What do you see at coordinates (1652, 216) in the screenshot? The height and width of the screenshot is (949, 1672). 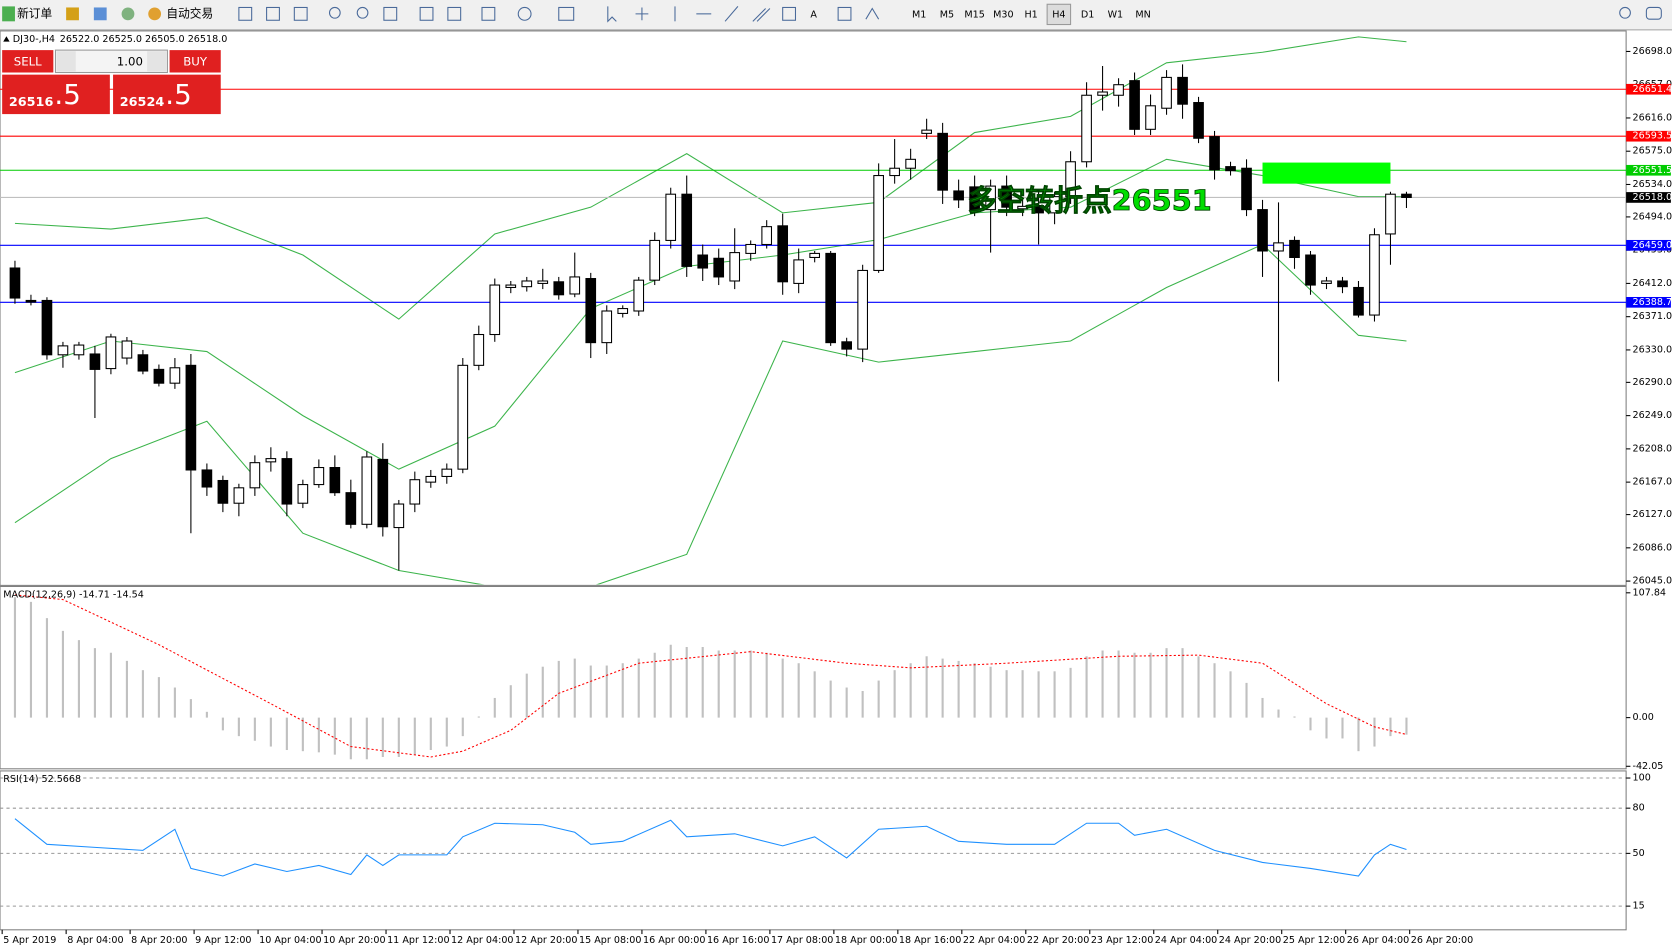 I see `y-tick-label: 26494.0` at bounding box center [1652, 216].